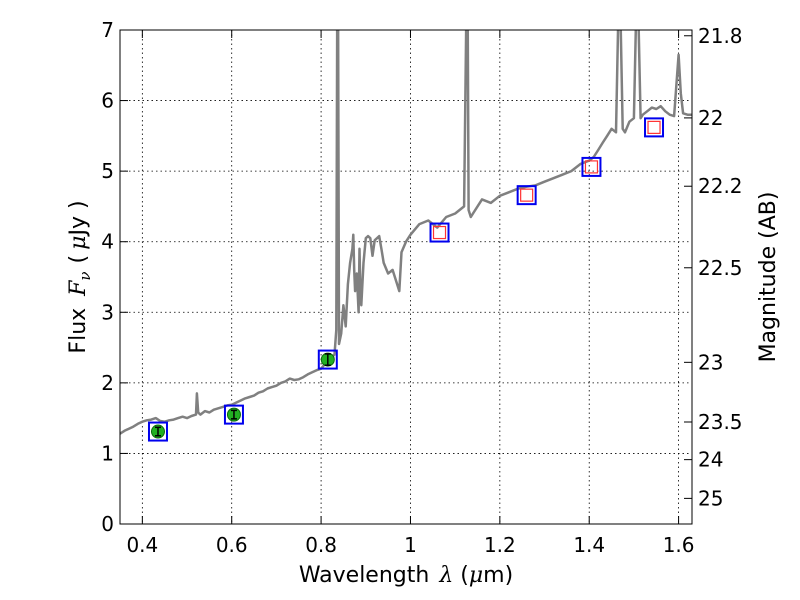 This screenshot has width=800, height=600. I want to click on y-axis-label: FluxFν(μJy ), so click(80, 276).